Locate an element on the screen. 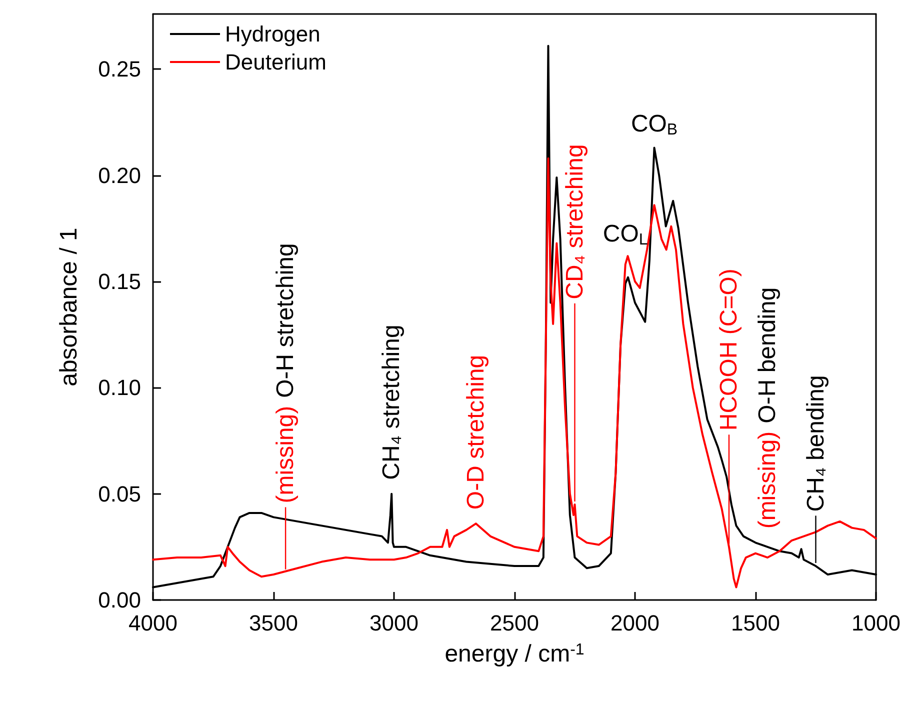 The width and height of the screenshot is (913, 706). x-tick-label: 3500 is located at coordinates (273, 623).